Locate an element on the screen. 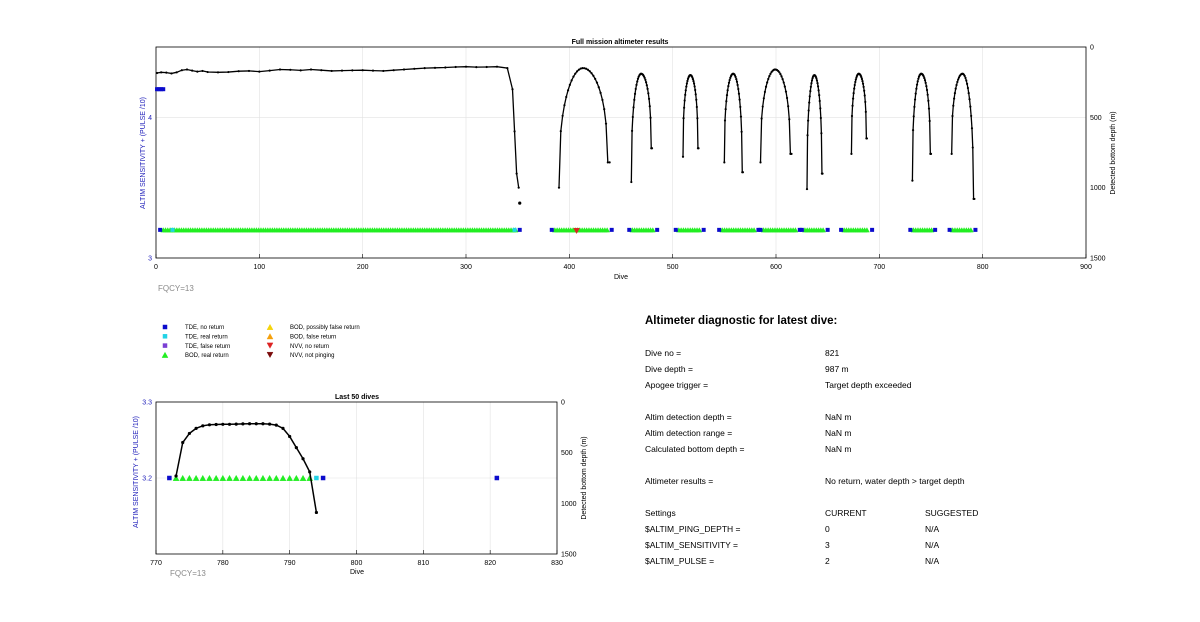  settings-header-suggested: SUGGESTED is located at coordinates (952, 513).